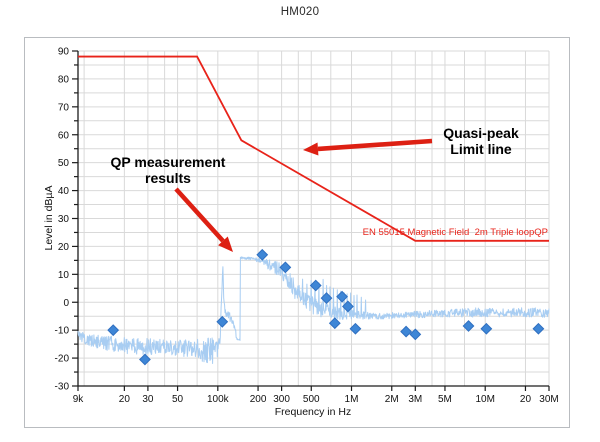  Describe the element at coordinates (148, 399) in the screenshot. I see `x-tick-label: 30` at that location.